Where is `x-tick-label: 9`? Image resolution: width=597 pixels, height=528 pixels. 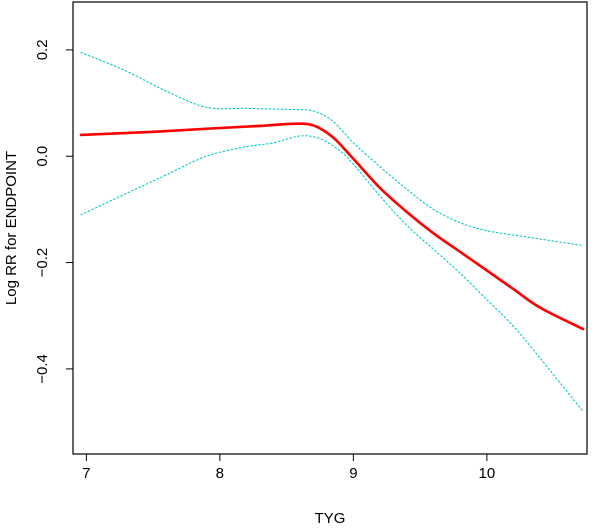 x-tick-label: 9 is located at coordinates (353, 473).